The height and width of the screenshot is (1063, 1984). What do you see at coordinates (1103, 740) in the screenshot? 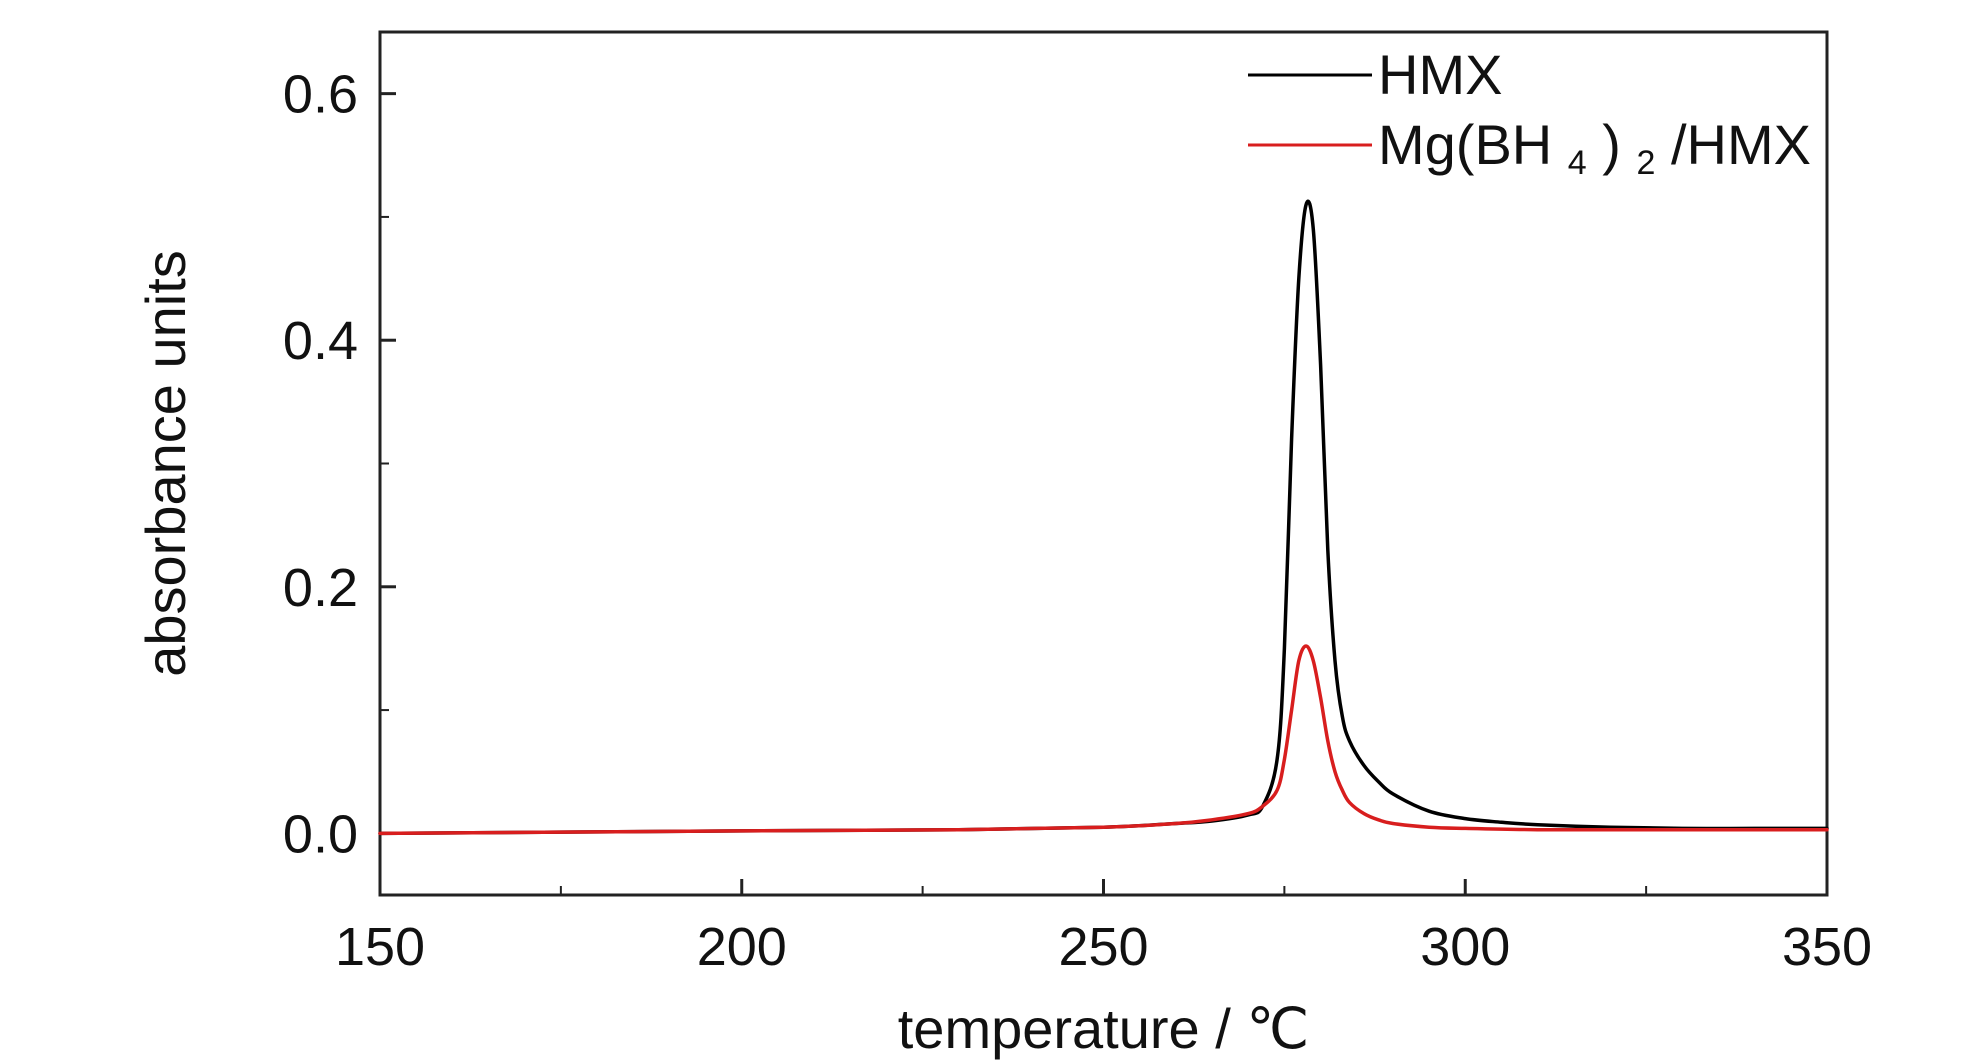
I see `series-line-mg-bh4-2-hmx` at bounding box center [1103, 740].